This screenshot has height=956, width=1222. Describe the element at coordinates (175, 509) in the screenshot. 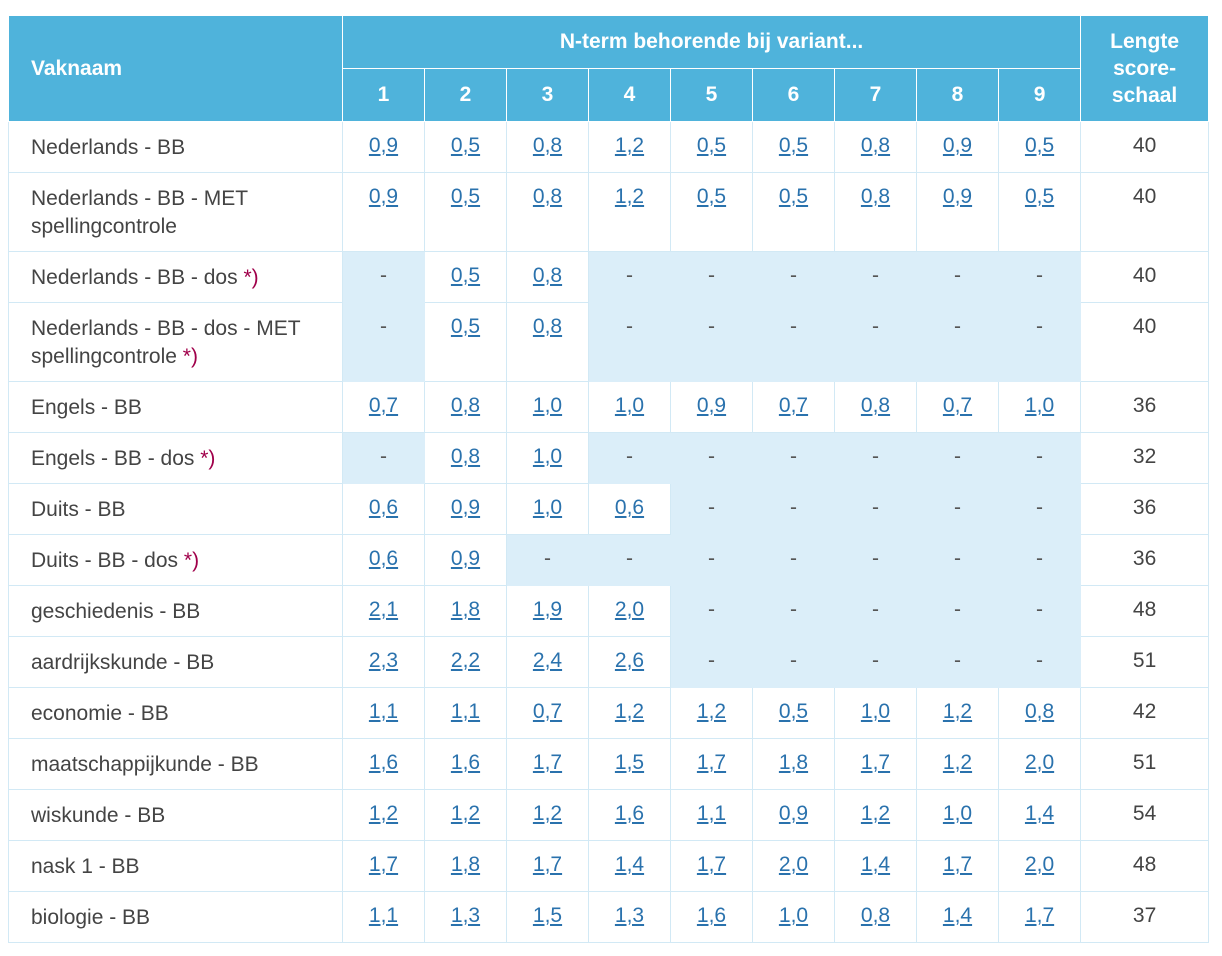

I see `subject-name: Duits - BB` at that location.